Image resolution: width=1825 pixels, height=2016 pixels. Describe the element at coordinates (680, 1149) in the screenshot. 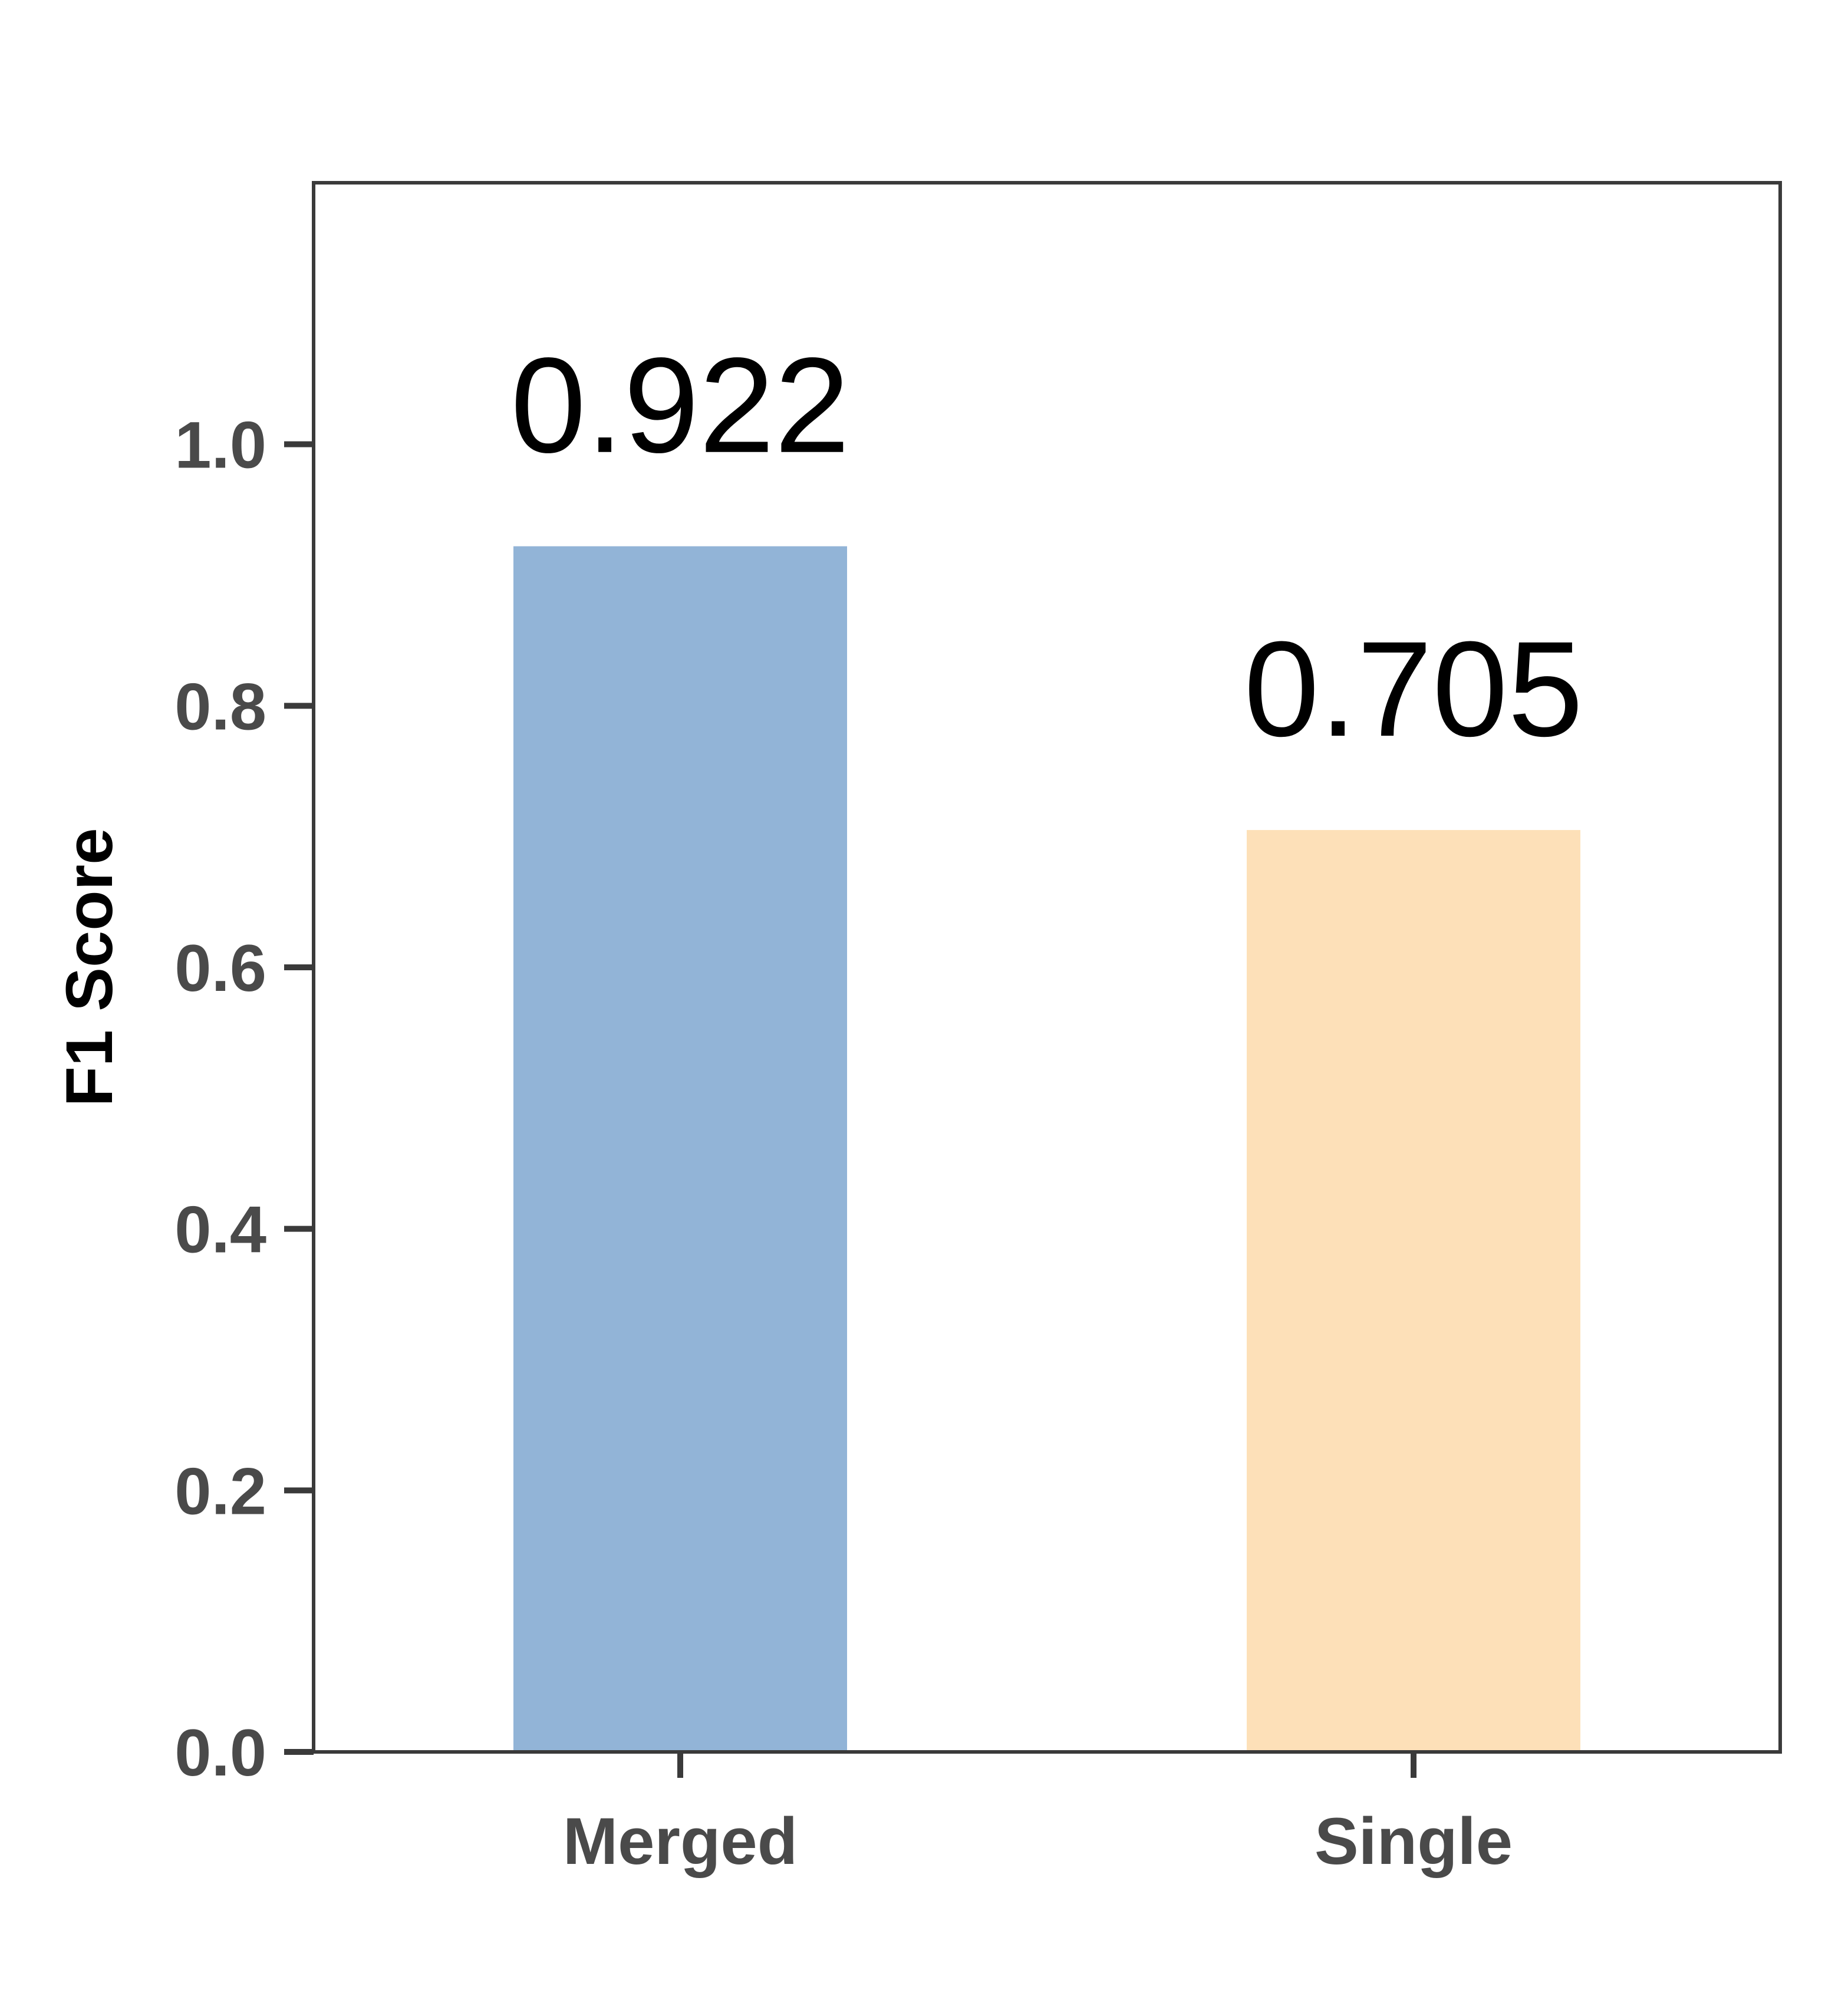

I see `bar-merged` at that location.